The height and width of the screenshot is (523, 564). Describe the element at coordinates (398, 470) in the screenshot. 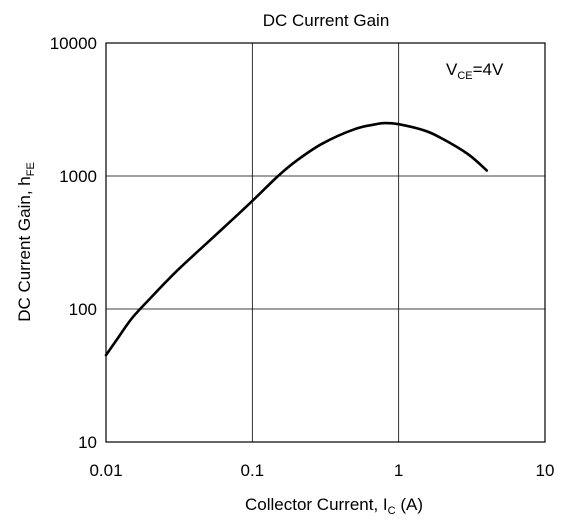

I see `x-tick-label: 1` at that location.